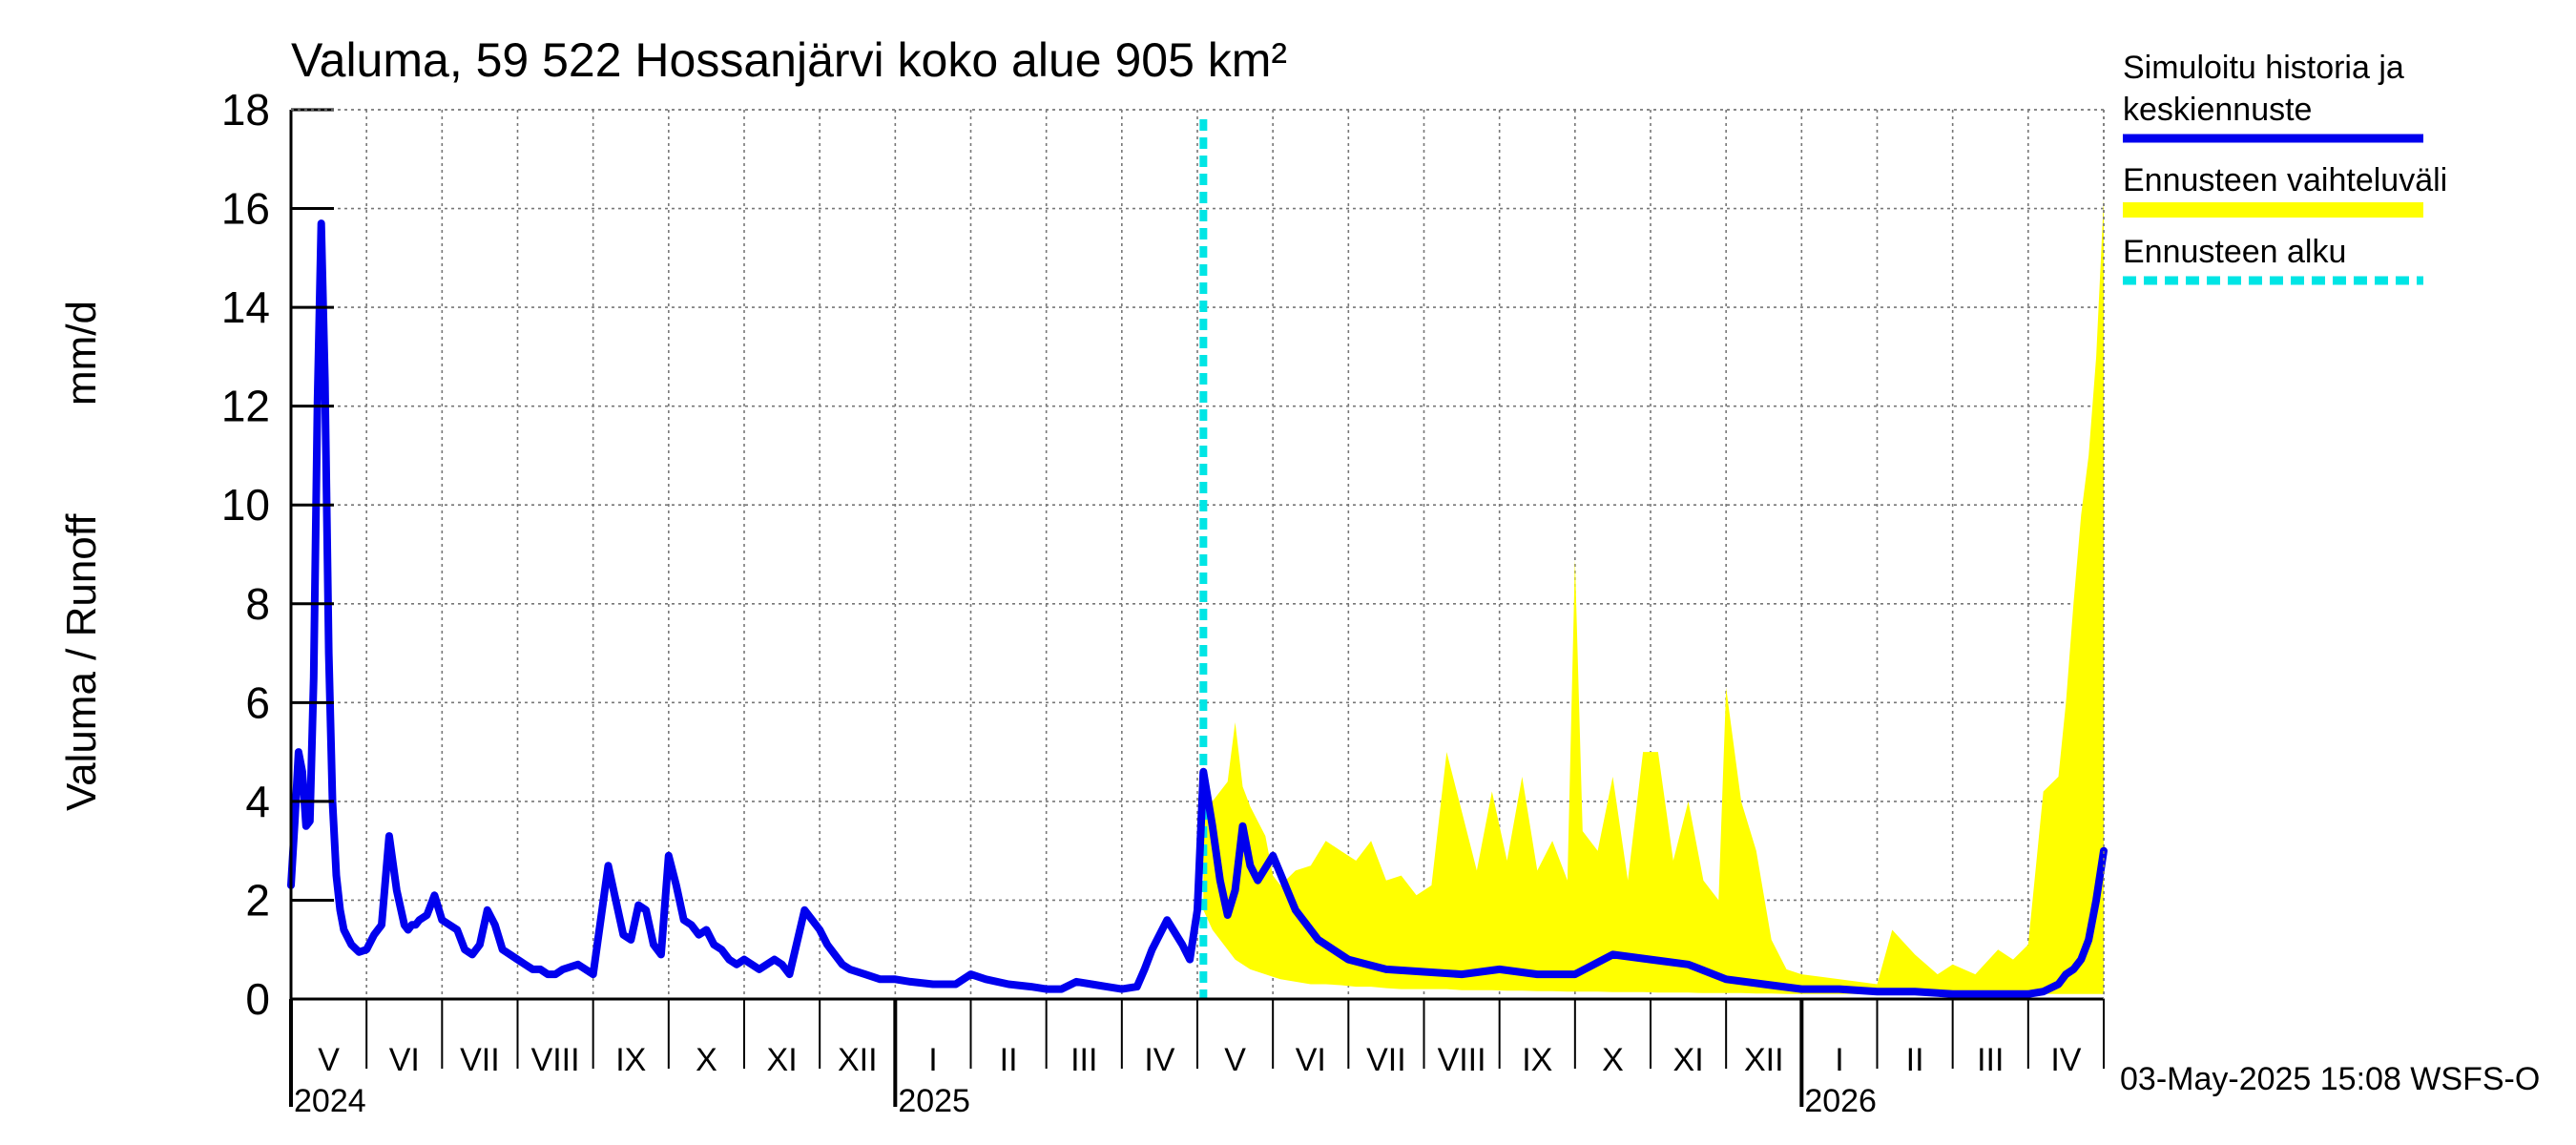  What do you see at coordinates (81, 353) in the screenshot?
I see `y-axis-label-right: mm/d` at bounding box center [81, 353].